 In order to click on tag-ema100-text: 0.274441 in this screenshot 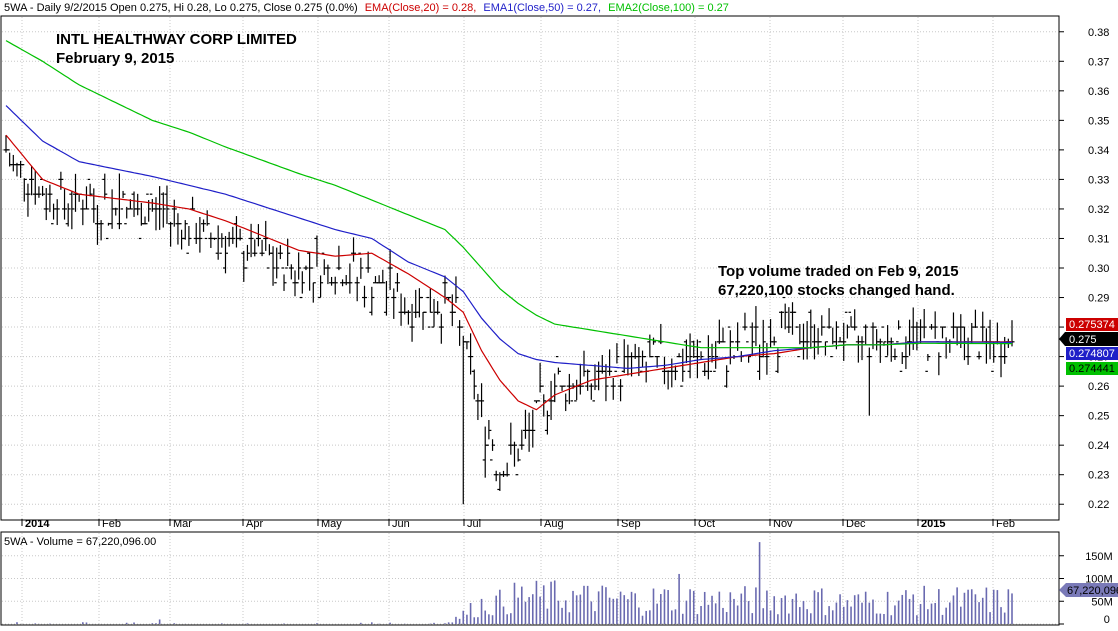, I will do `click(1092, 369)`.